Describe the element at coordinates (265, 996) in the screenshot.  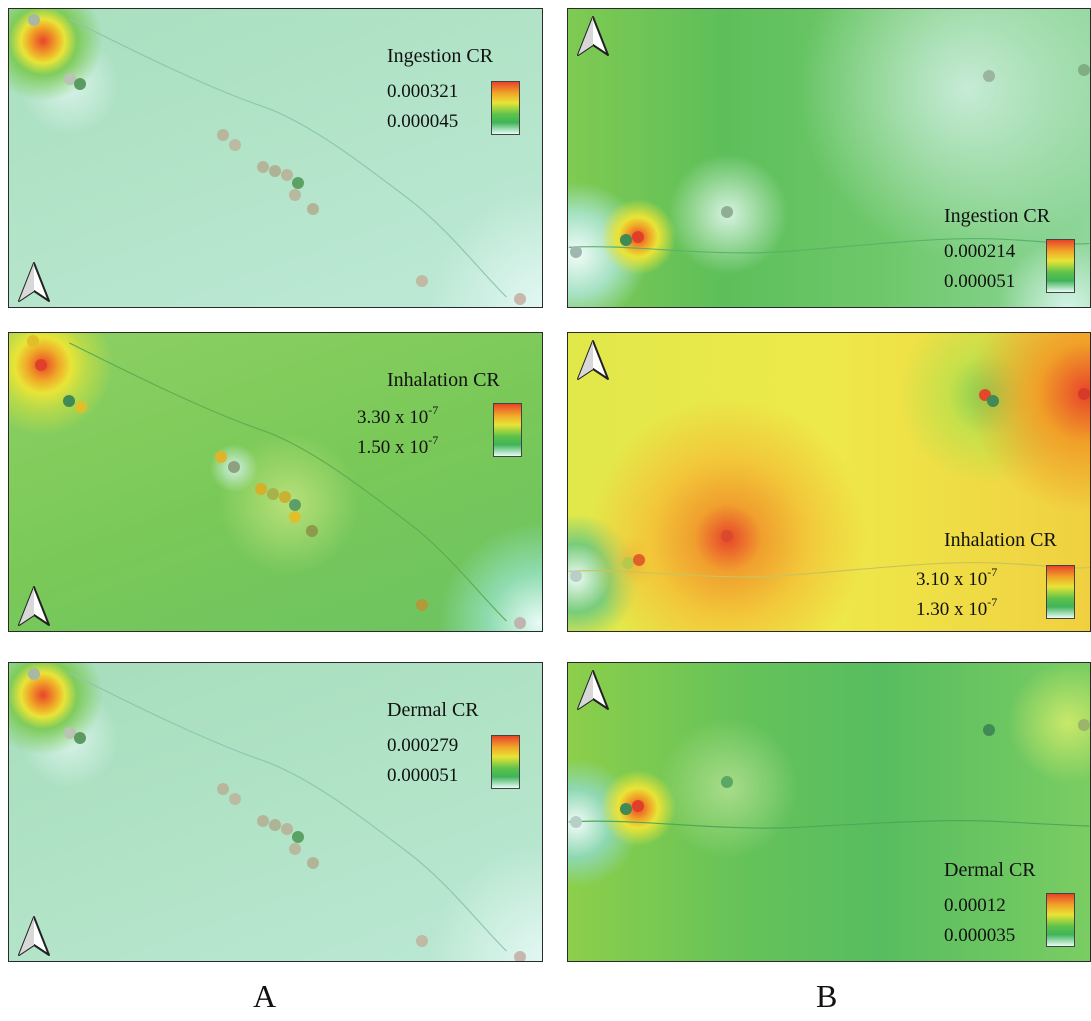
I see `caption-a: A` at that location.